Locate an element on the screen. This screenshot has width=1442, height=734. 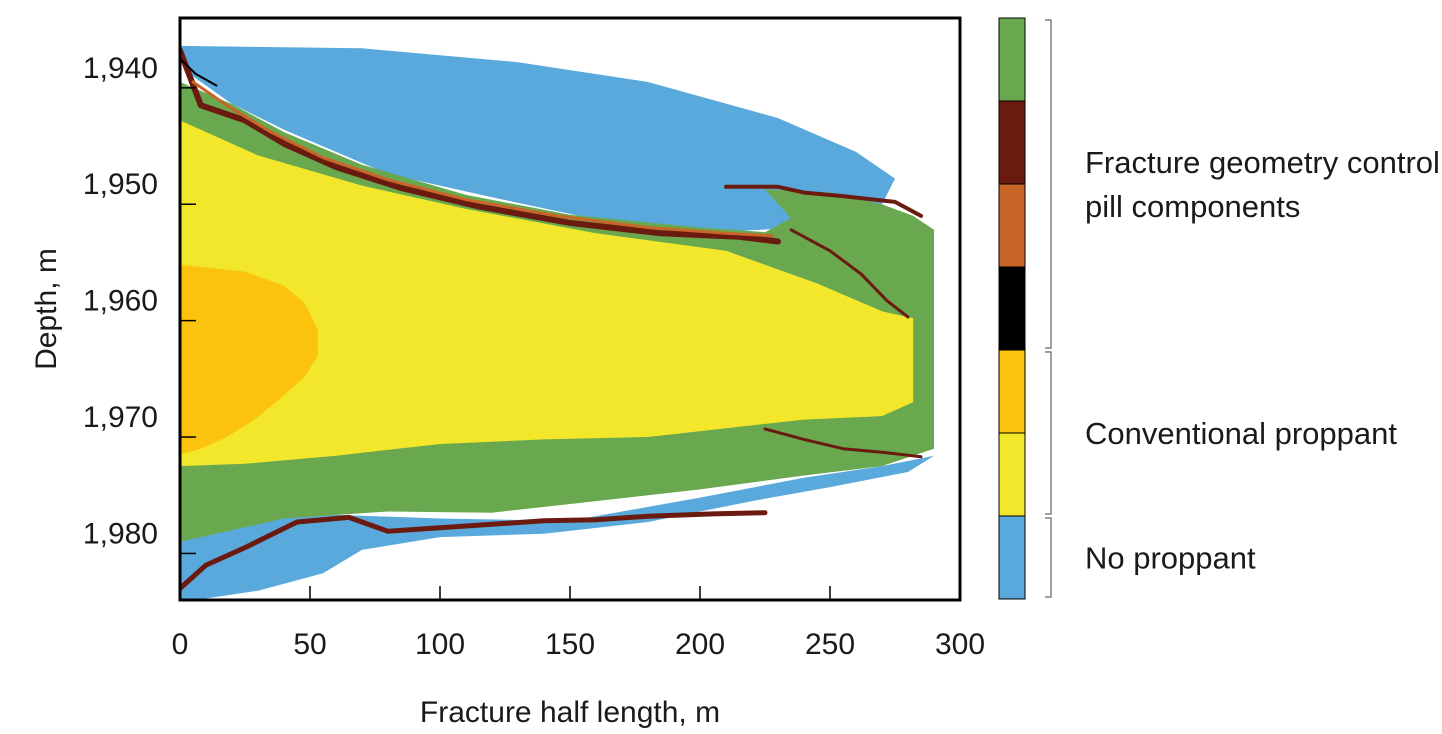
legend-label: Fracture geometry control is located at coordinates (1262, 162).